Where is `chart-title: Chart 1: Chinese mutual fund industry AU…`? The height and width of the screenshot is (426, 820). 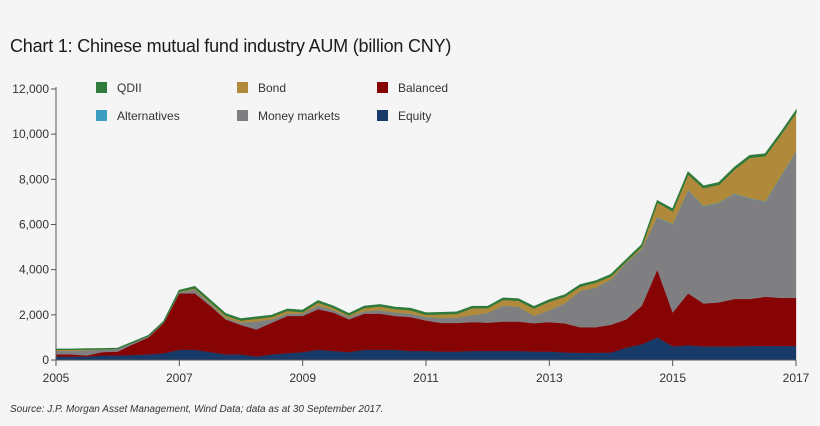 chart-title: Chart 1: Chinese mutual fund industry AU… is located at coordinates (231, 46).